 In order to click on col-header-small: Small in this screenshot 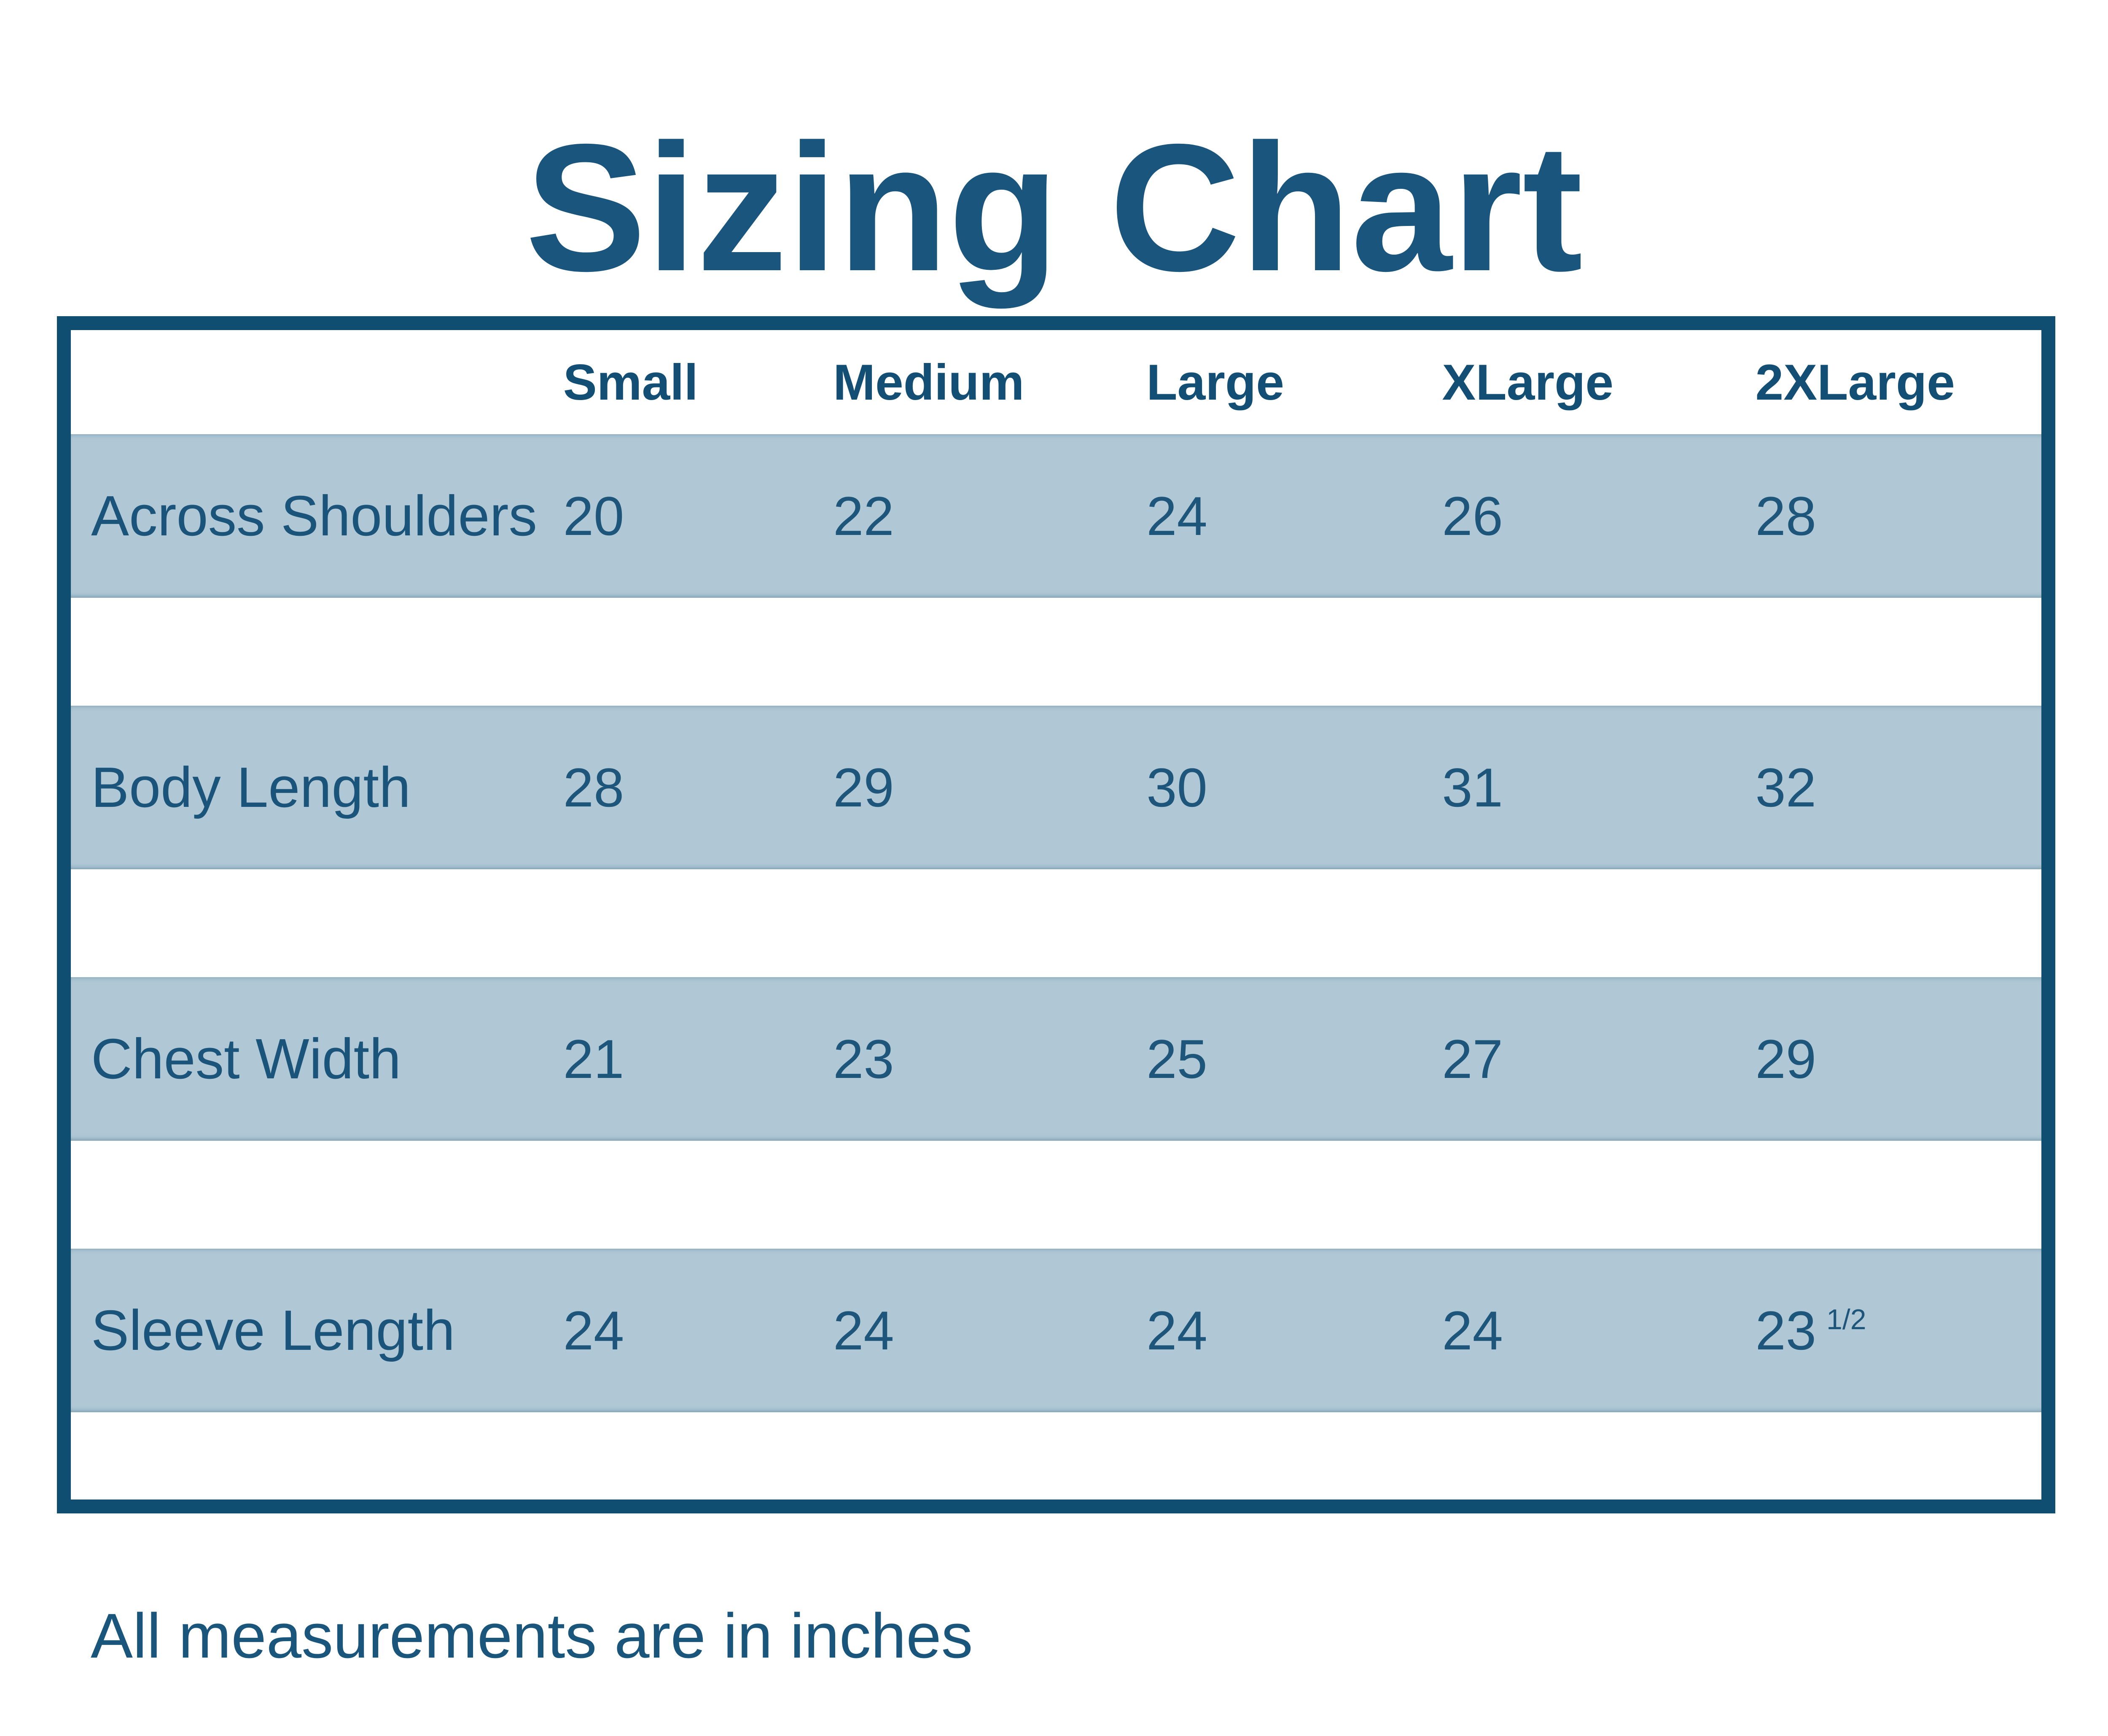, I will do `click(630, 382)`.